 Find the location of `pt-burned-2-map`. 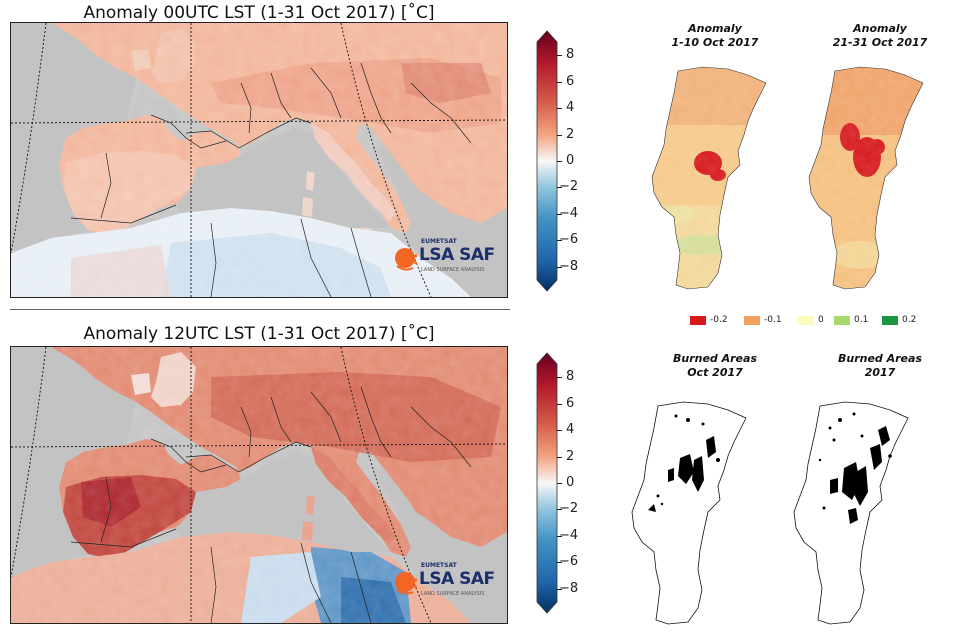

pt-burned-2-map is located at coordinates (851, 513).